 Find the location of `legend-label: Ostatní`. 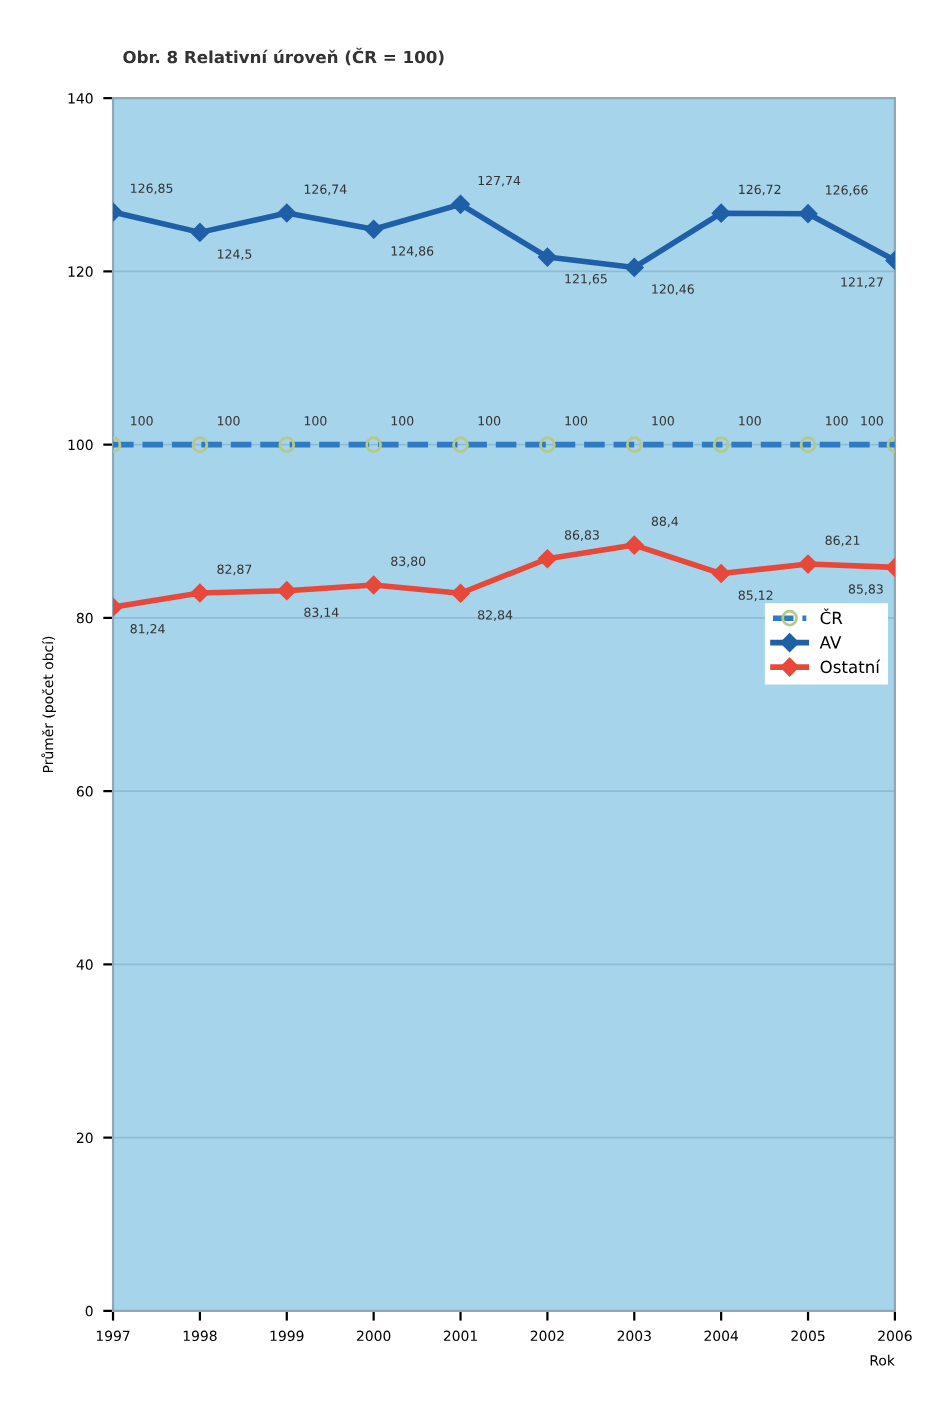

legend-label: Ostatní is located at coordinates (850, 666).